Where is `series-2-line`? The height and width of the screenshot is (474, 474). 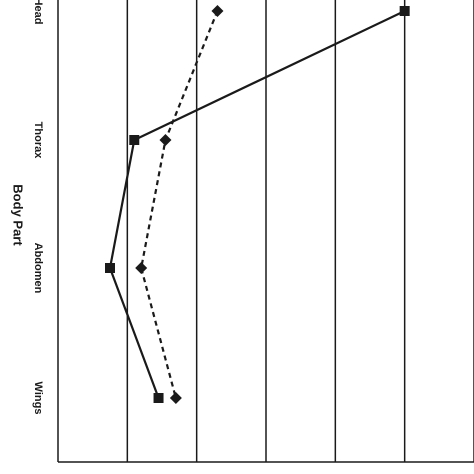 series-2-line is located at coordinates (179, 204).